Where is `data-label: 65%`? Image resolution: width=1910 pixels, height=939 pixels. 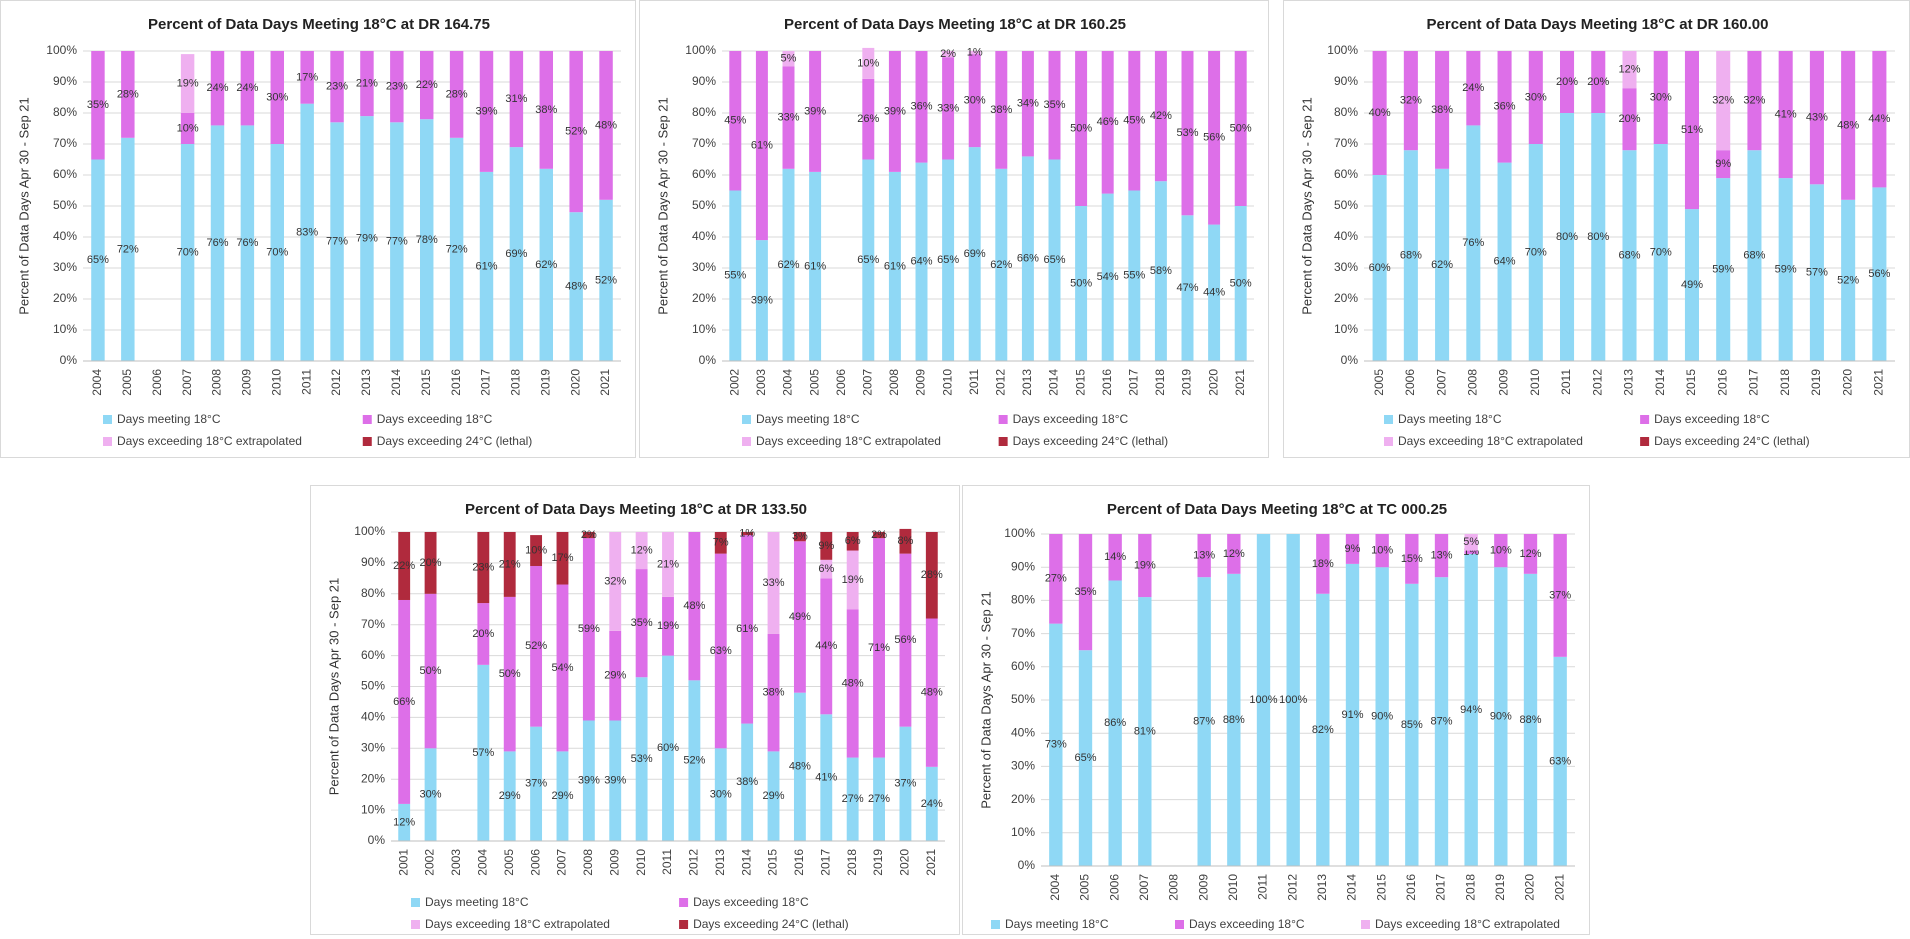
data-label: 65% is located at coordinates (1085, 758).